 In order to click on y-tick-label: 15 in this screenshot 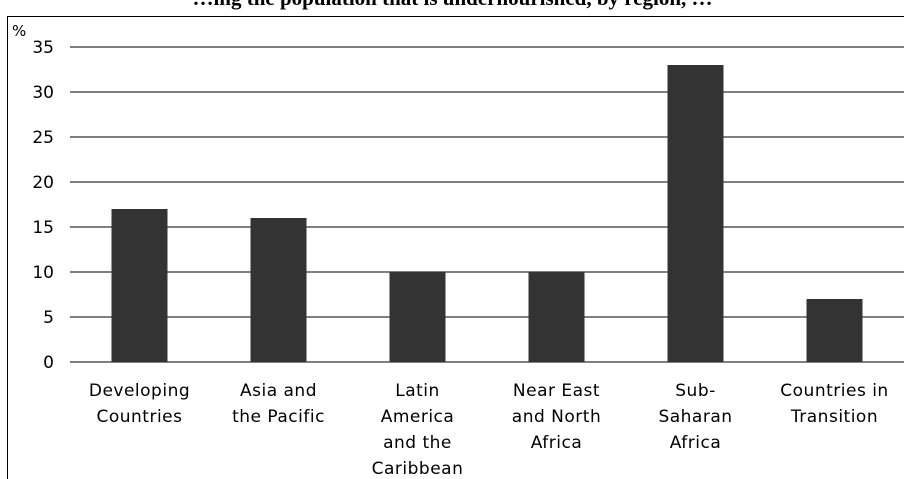, I will do `click(43, 228)`.